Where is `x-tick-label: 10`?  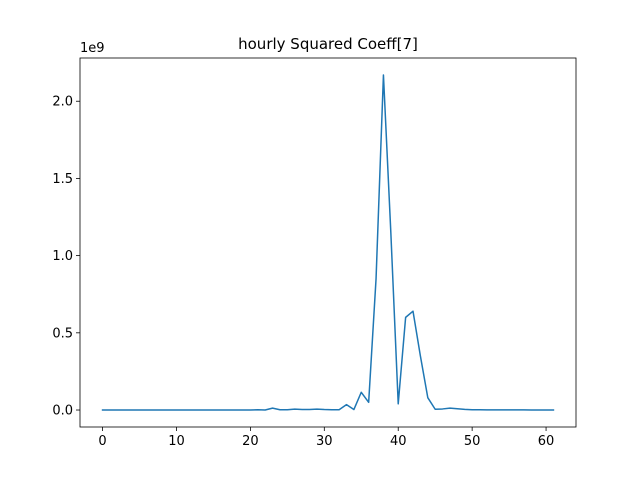 x-tick-label: 10 is located at coordinates (176, 441).